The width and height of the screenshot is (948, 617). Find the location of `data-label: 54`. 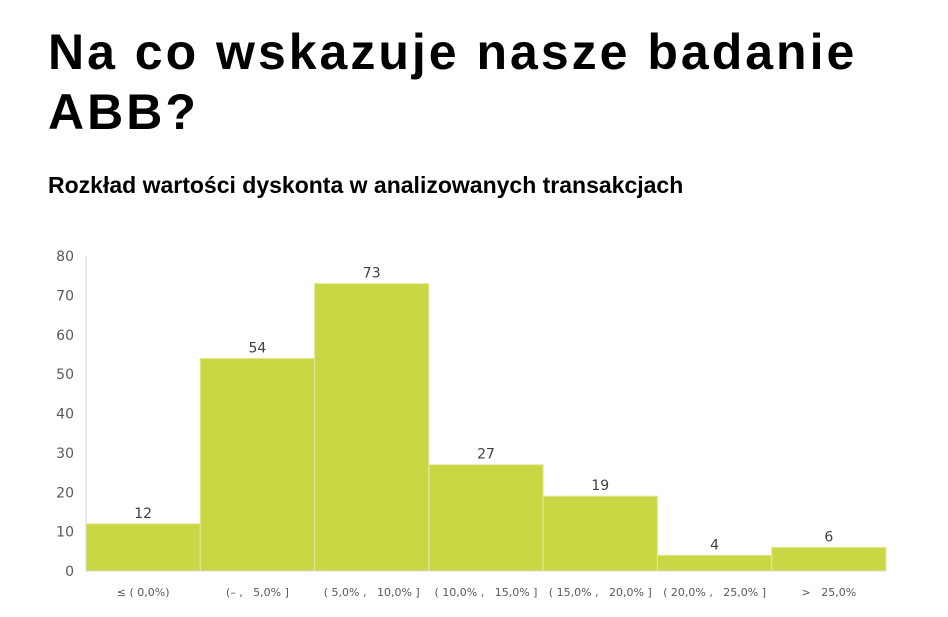

data-label: 54 is located at coordinates (258, 348).